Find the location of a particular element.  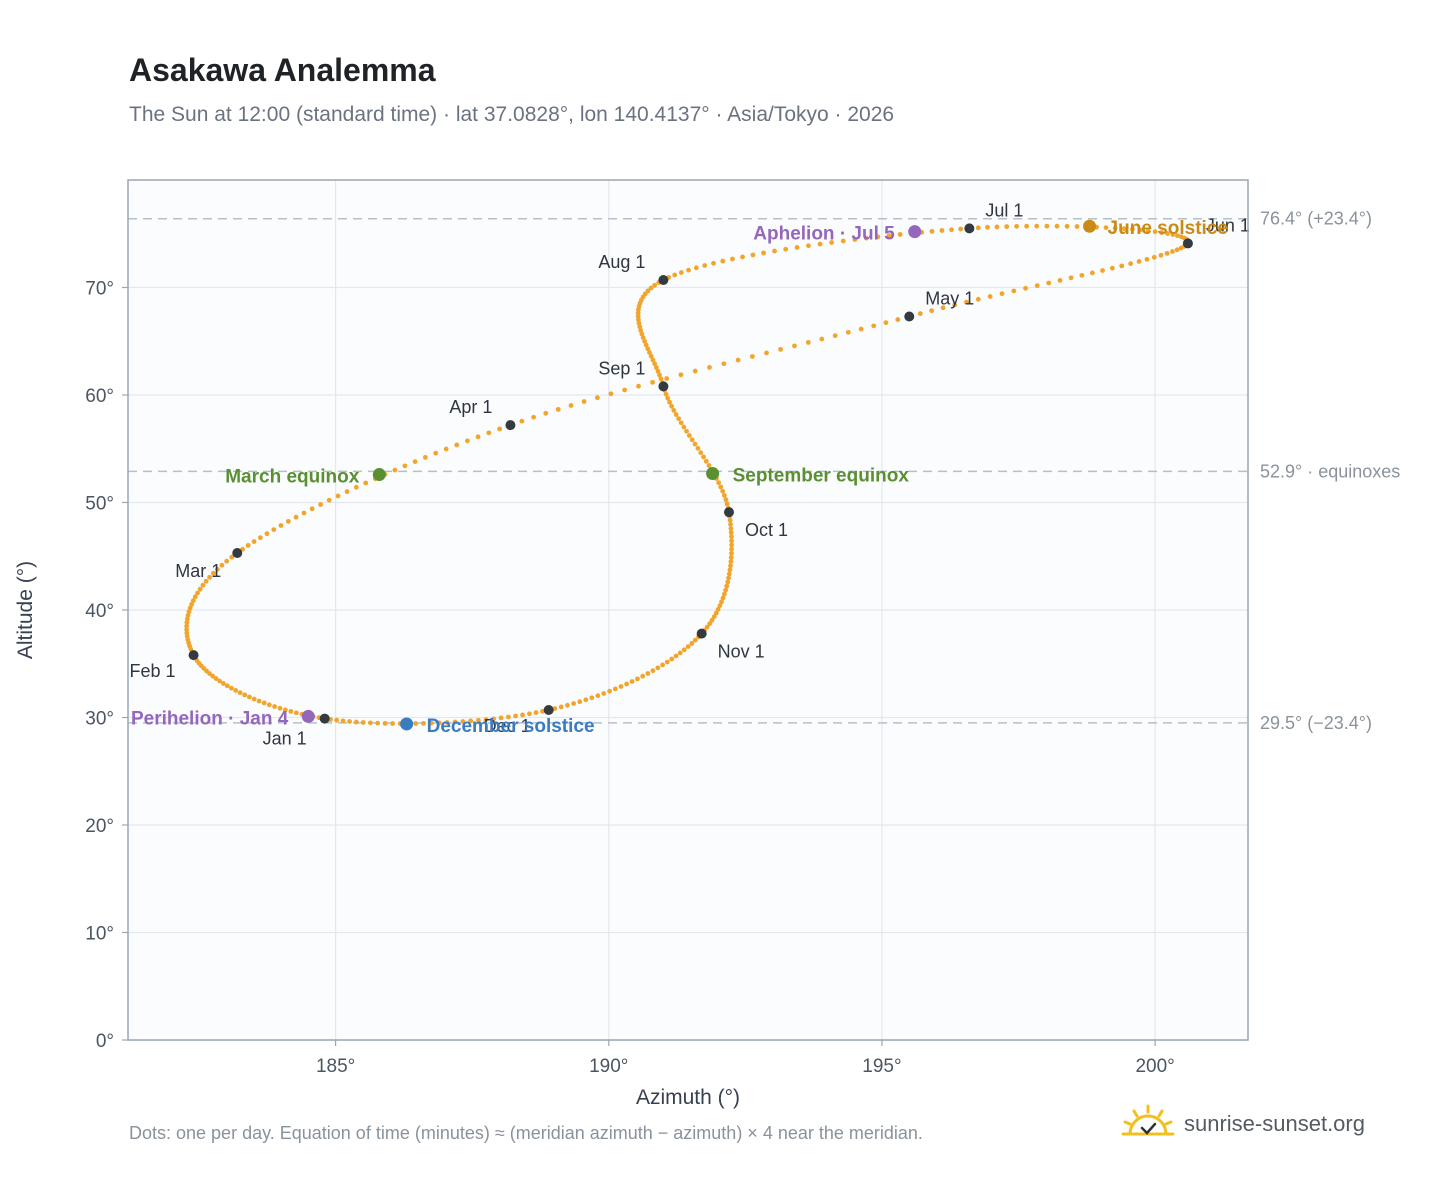

x-tick-label: 195° is located at coordinates (881, 1066).